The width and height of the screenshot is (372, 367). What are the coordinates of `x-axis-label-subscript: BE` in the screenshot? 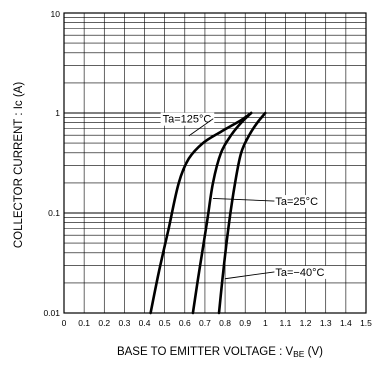 It's located at (299, 354).